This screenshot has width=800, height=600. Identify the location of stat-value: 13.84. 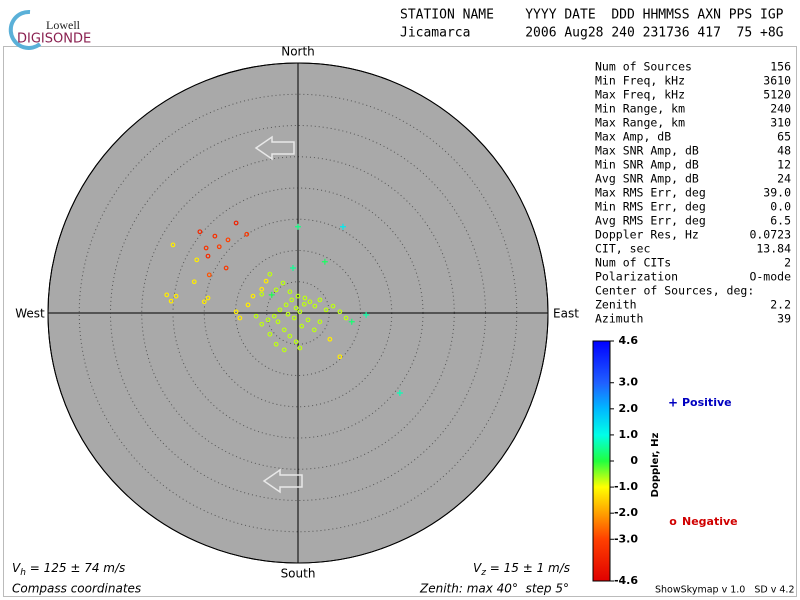
(773, 249).